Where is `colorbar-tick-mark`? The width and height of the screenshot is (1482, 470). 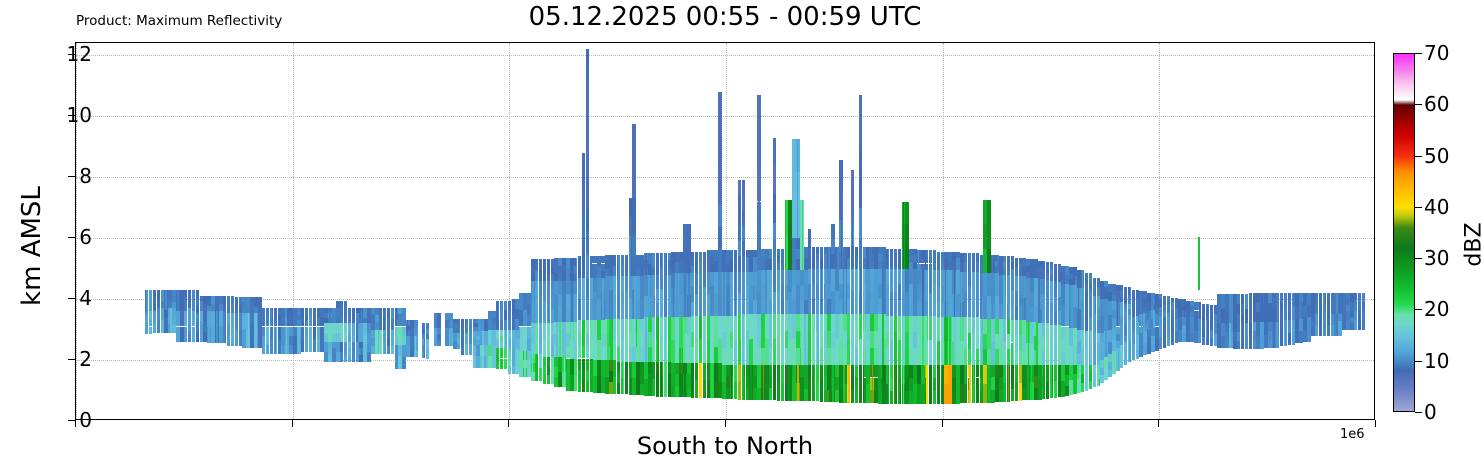
colorbar-tick-mark is located at coordinates (1418, 259).